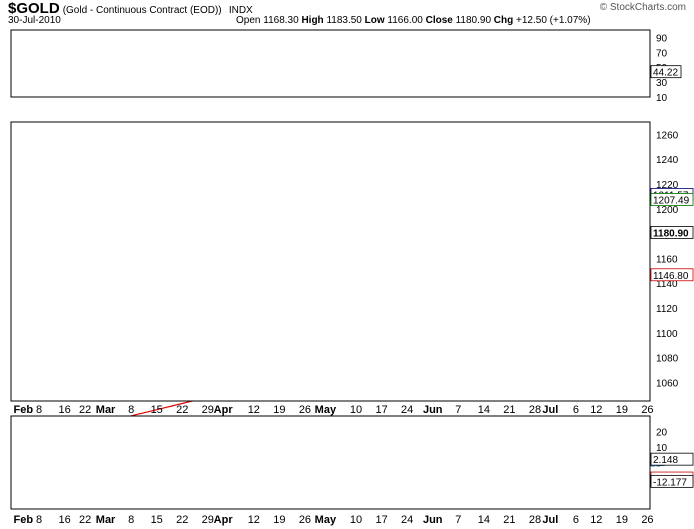  Describe the element at coordinates (473, 20) in the screenshot. I see `close-value: 1180.90` at that location.